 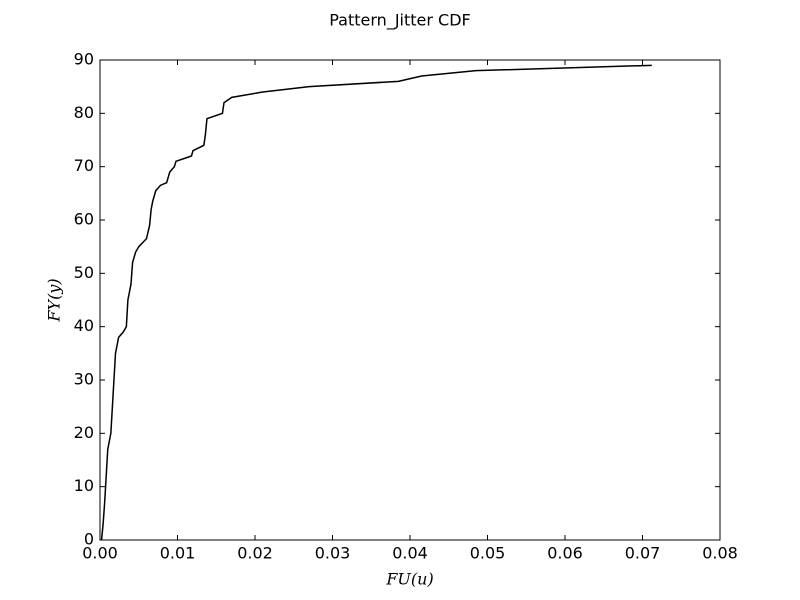 What do you see at coordinates (84, 379) in the screenshot?
I see `y-tick-label: 30` at bounding box center [84, 379].